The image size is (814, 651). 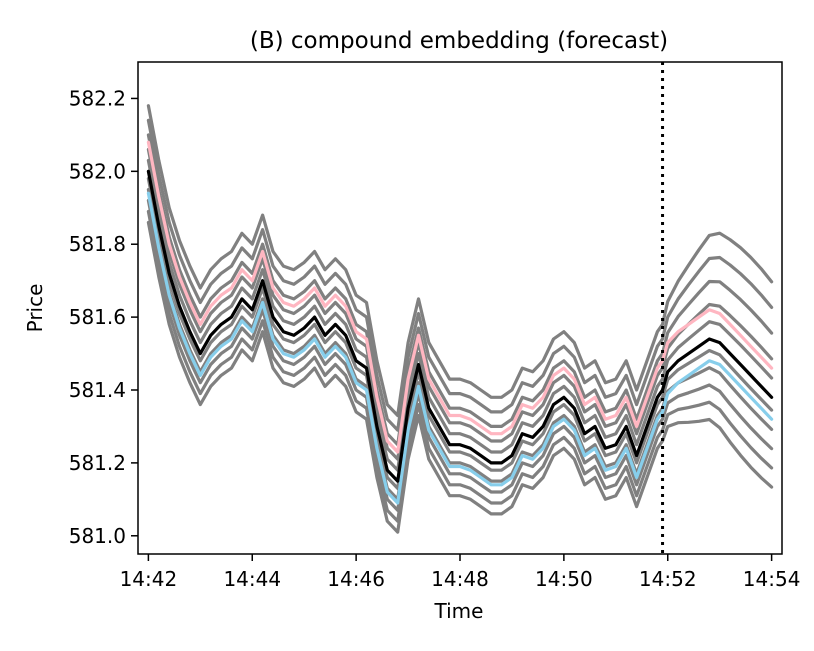 I want to click on x-axis: 14:42 14:44 14:46 14:48 14:50 14:52 14:54, so click(x=460, y=572).